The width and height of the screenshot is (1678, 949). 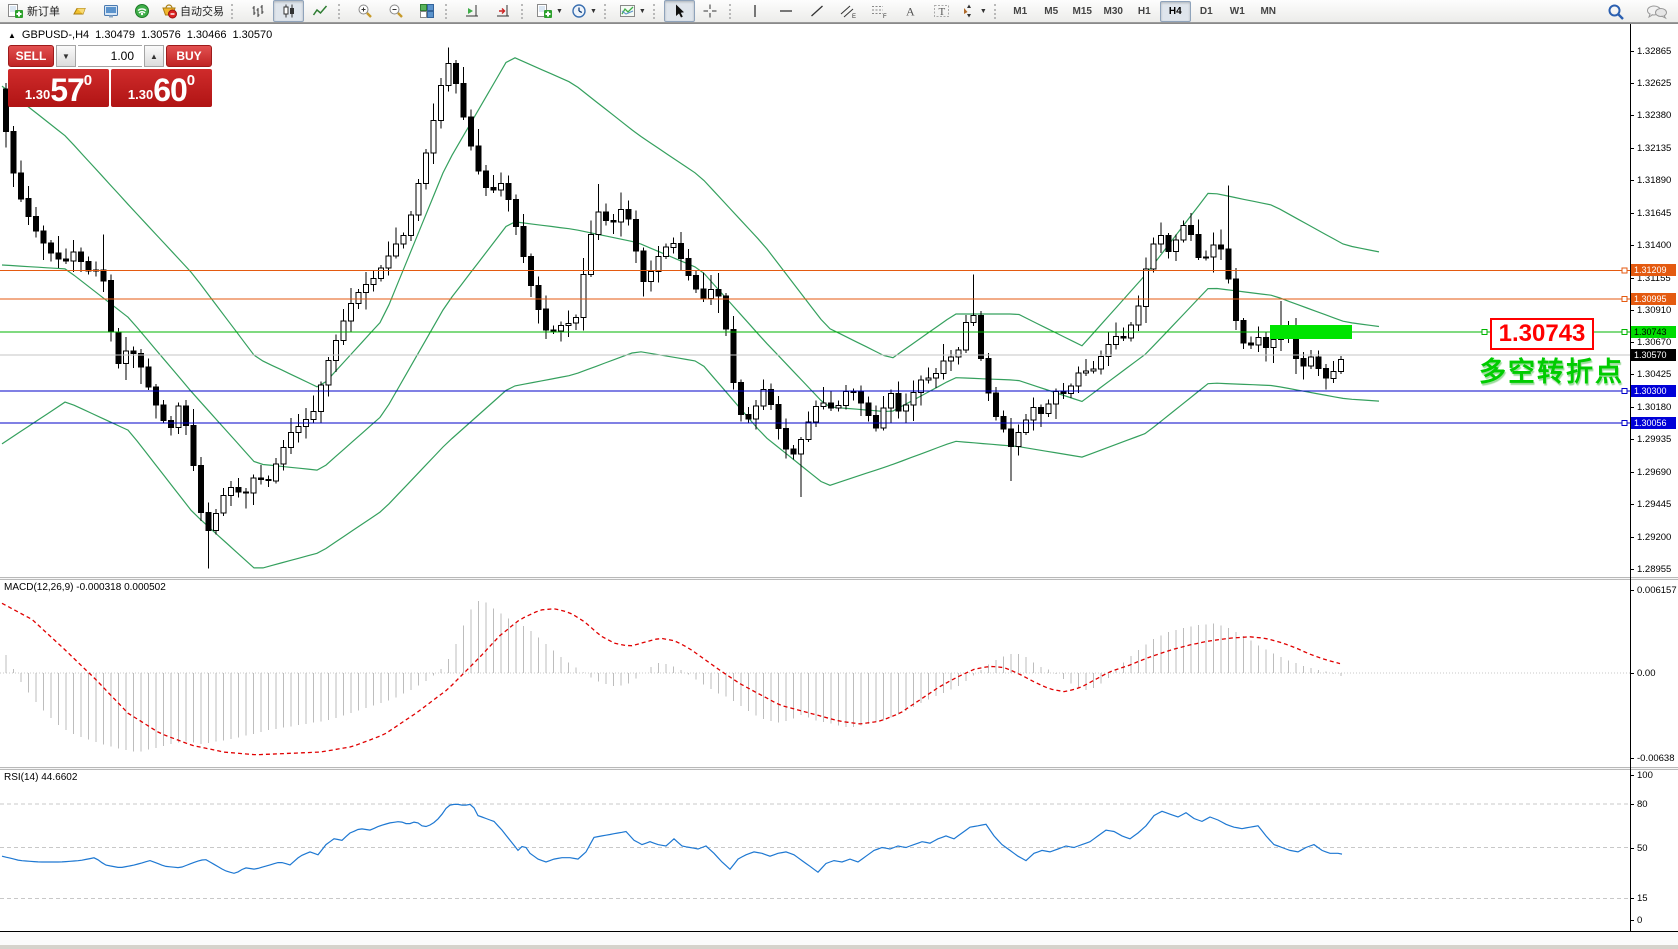 I want to click on text-label-button: T, so click(x=941, y=11).